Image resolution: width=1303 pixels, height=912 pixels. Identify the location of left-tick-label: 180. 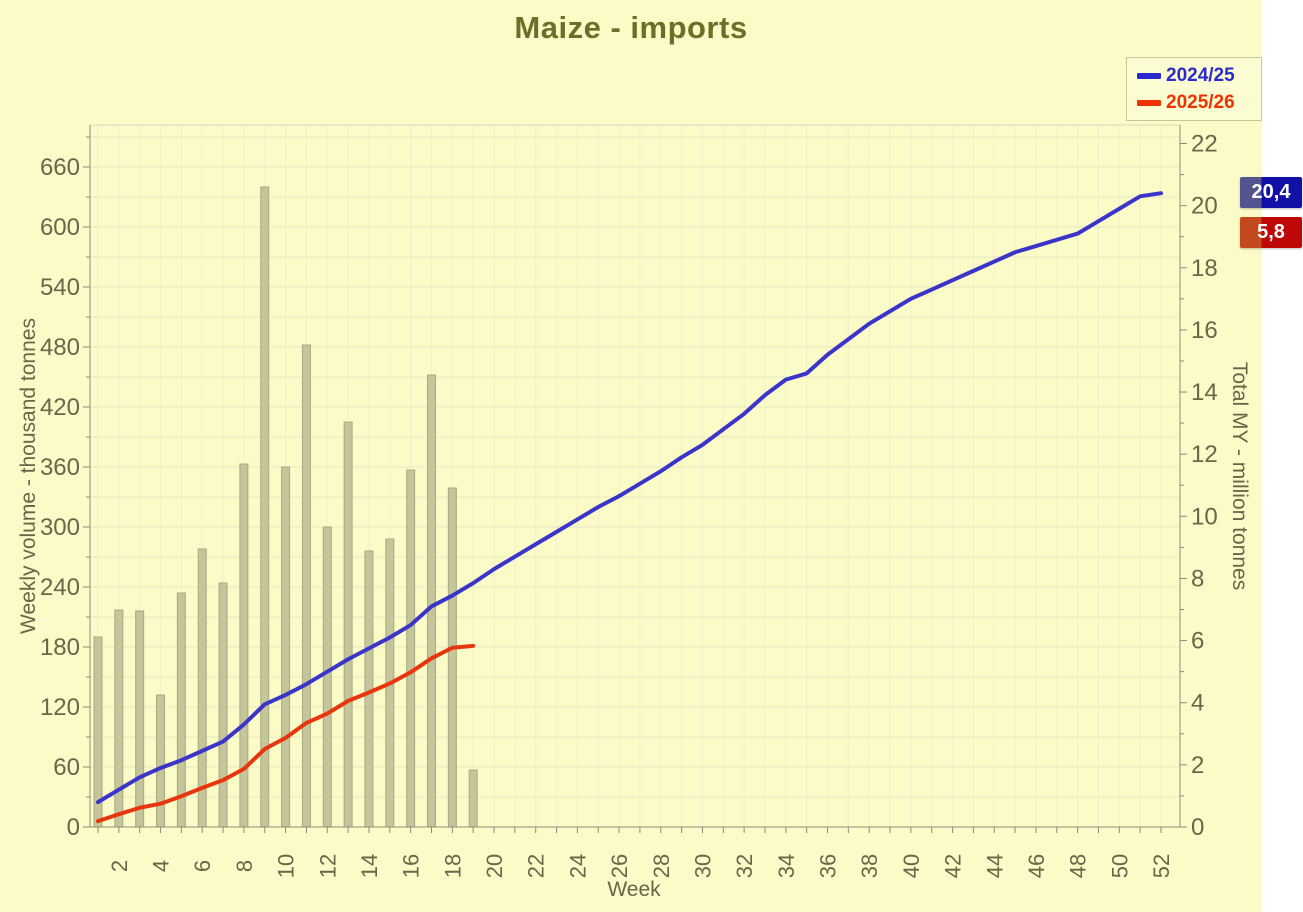
(60, 647).